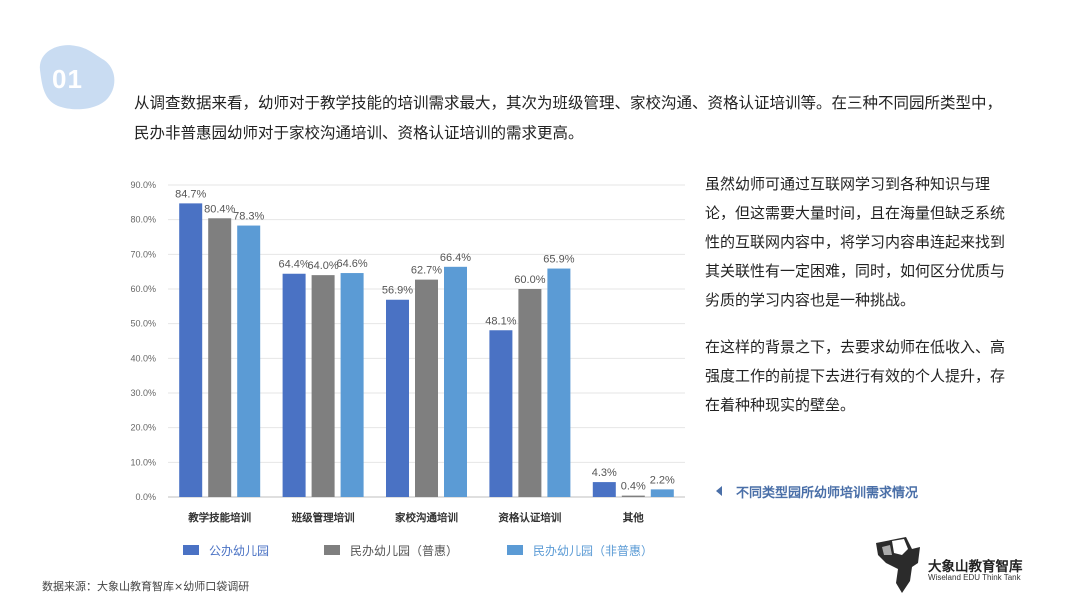 This screenshot has width=1080, height=608. What do you see at coordinates (143, 220) in the screenshot?
I see `y-tick-label: 80.0%` at bounding box center [143, 220].